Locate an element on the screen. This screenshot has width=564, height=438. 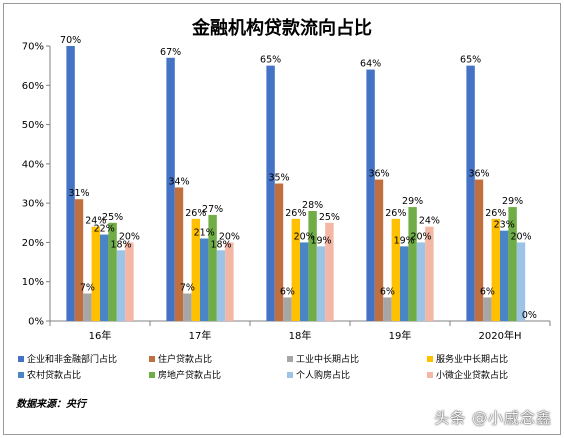
y-tick-label: 30% is located at coordinates (33, 204).